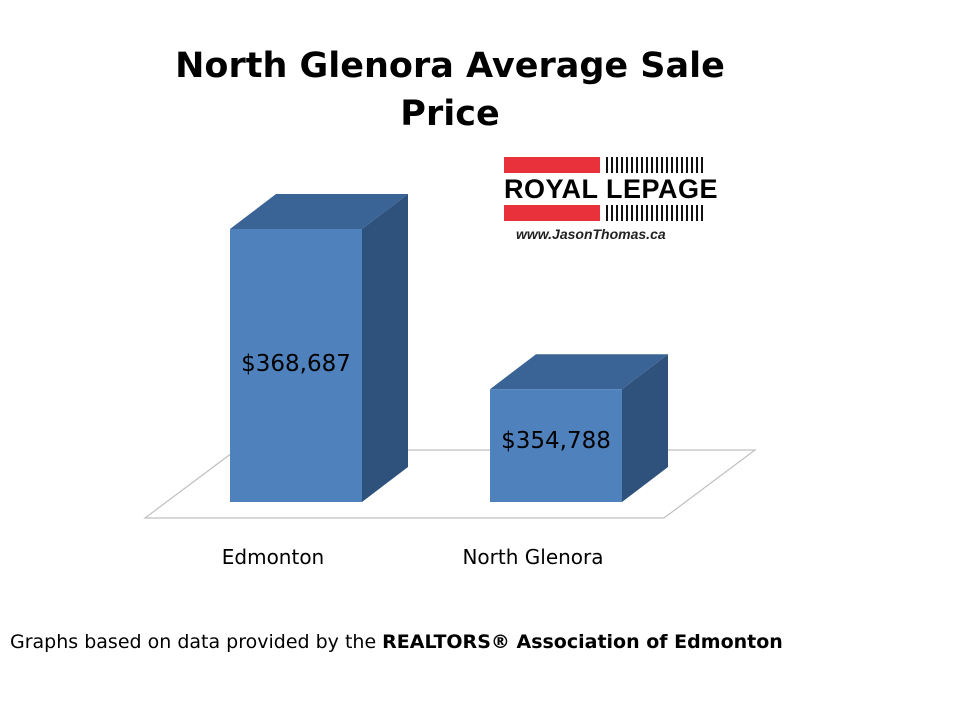  Describe the element at coordinates (450, 90) in the screenshot. I see `chart-title: North Glenora Average Sale Price` at that location.